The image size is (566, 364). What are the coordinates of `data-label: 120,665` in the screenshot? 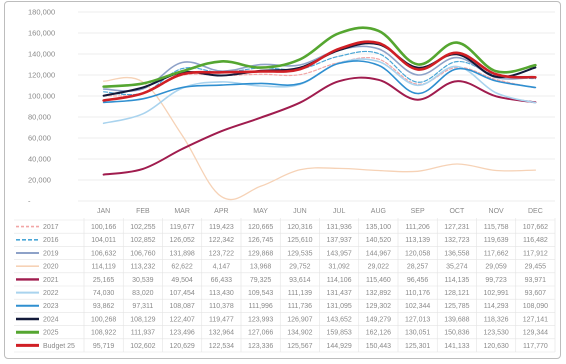 It's located at (260, 227).